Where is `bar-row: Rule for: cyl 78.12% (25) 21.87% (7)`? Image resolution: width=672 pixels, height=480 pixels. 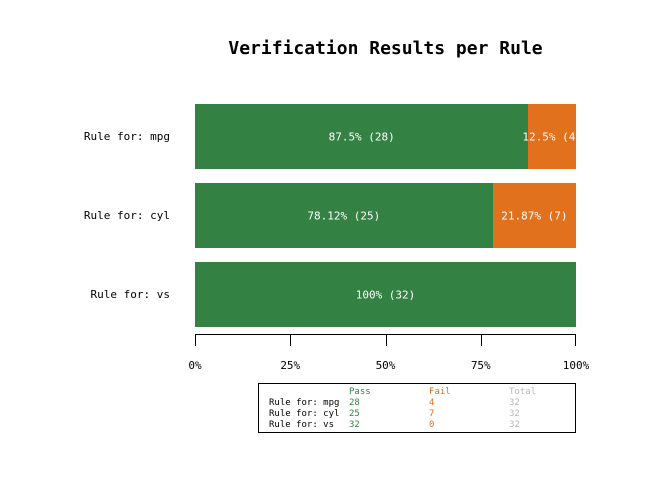
bar-row: Rule for: cyl 78.12% (25) 21.87% (7) is located at coordinates (336, 215).